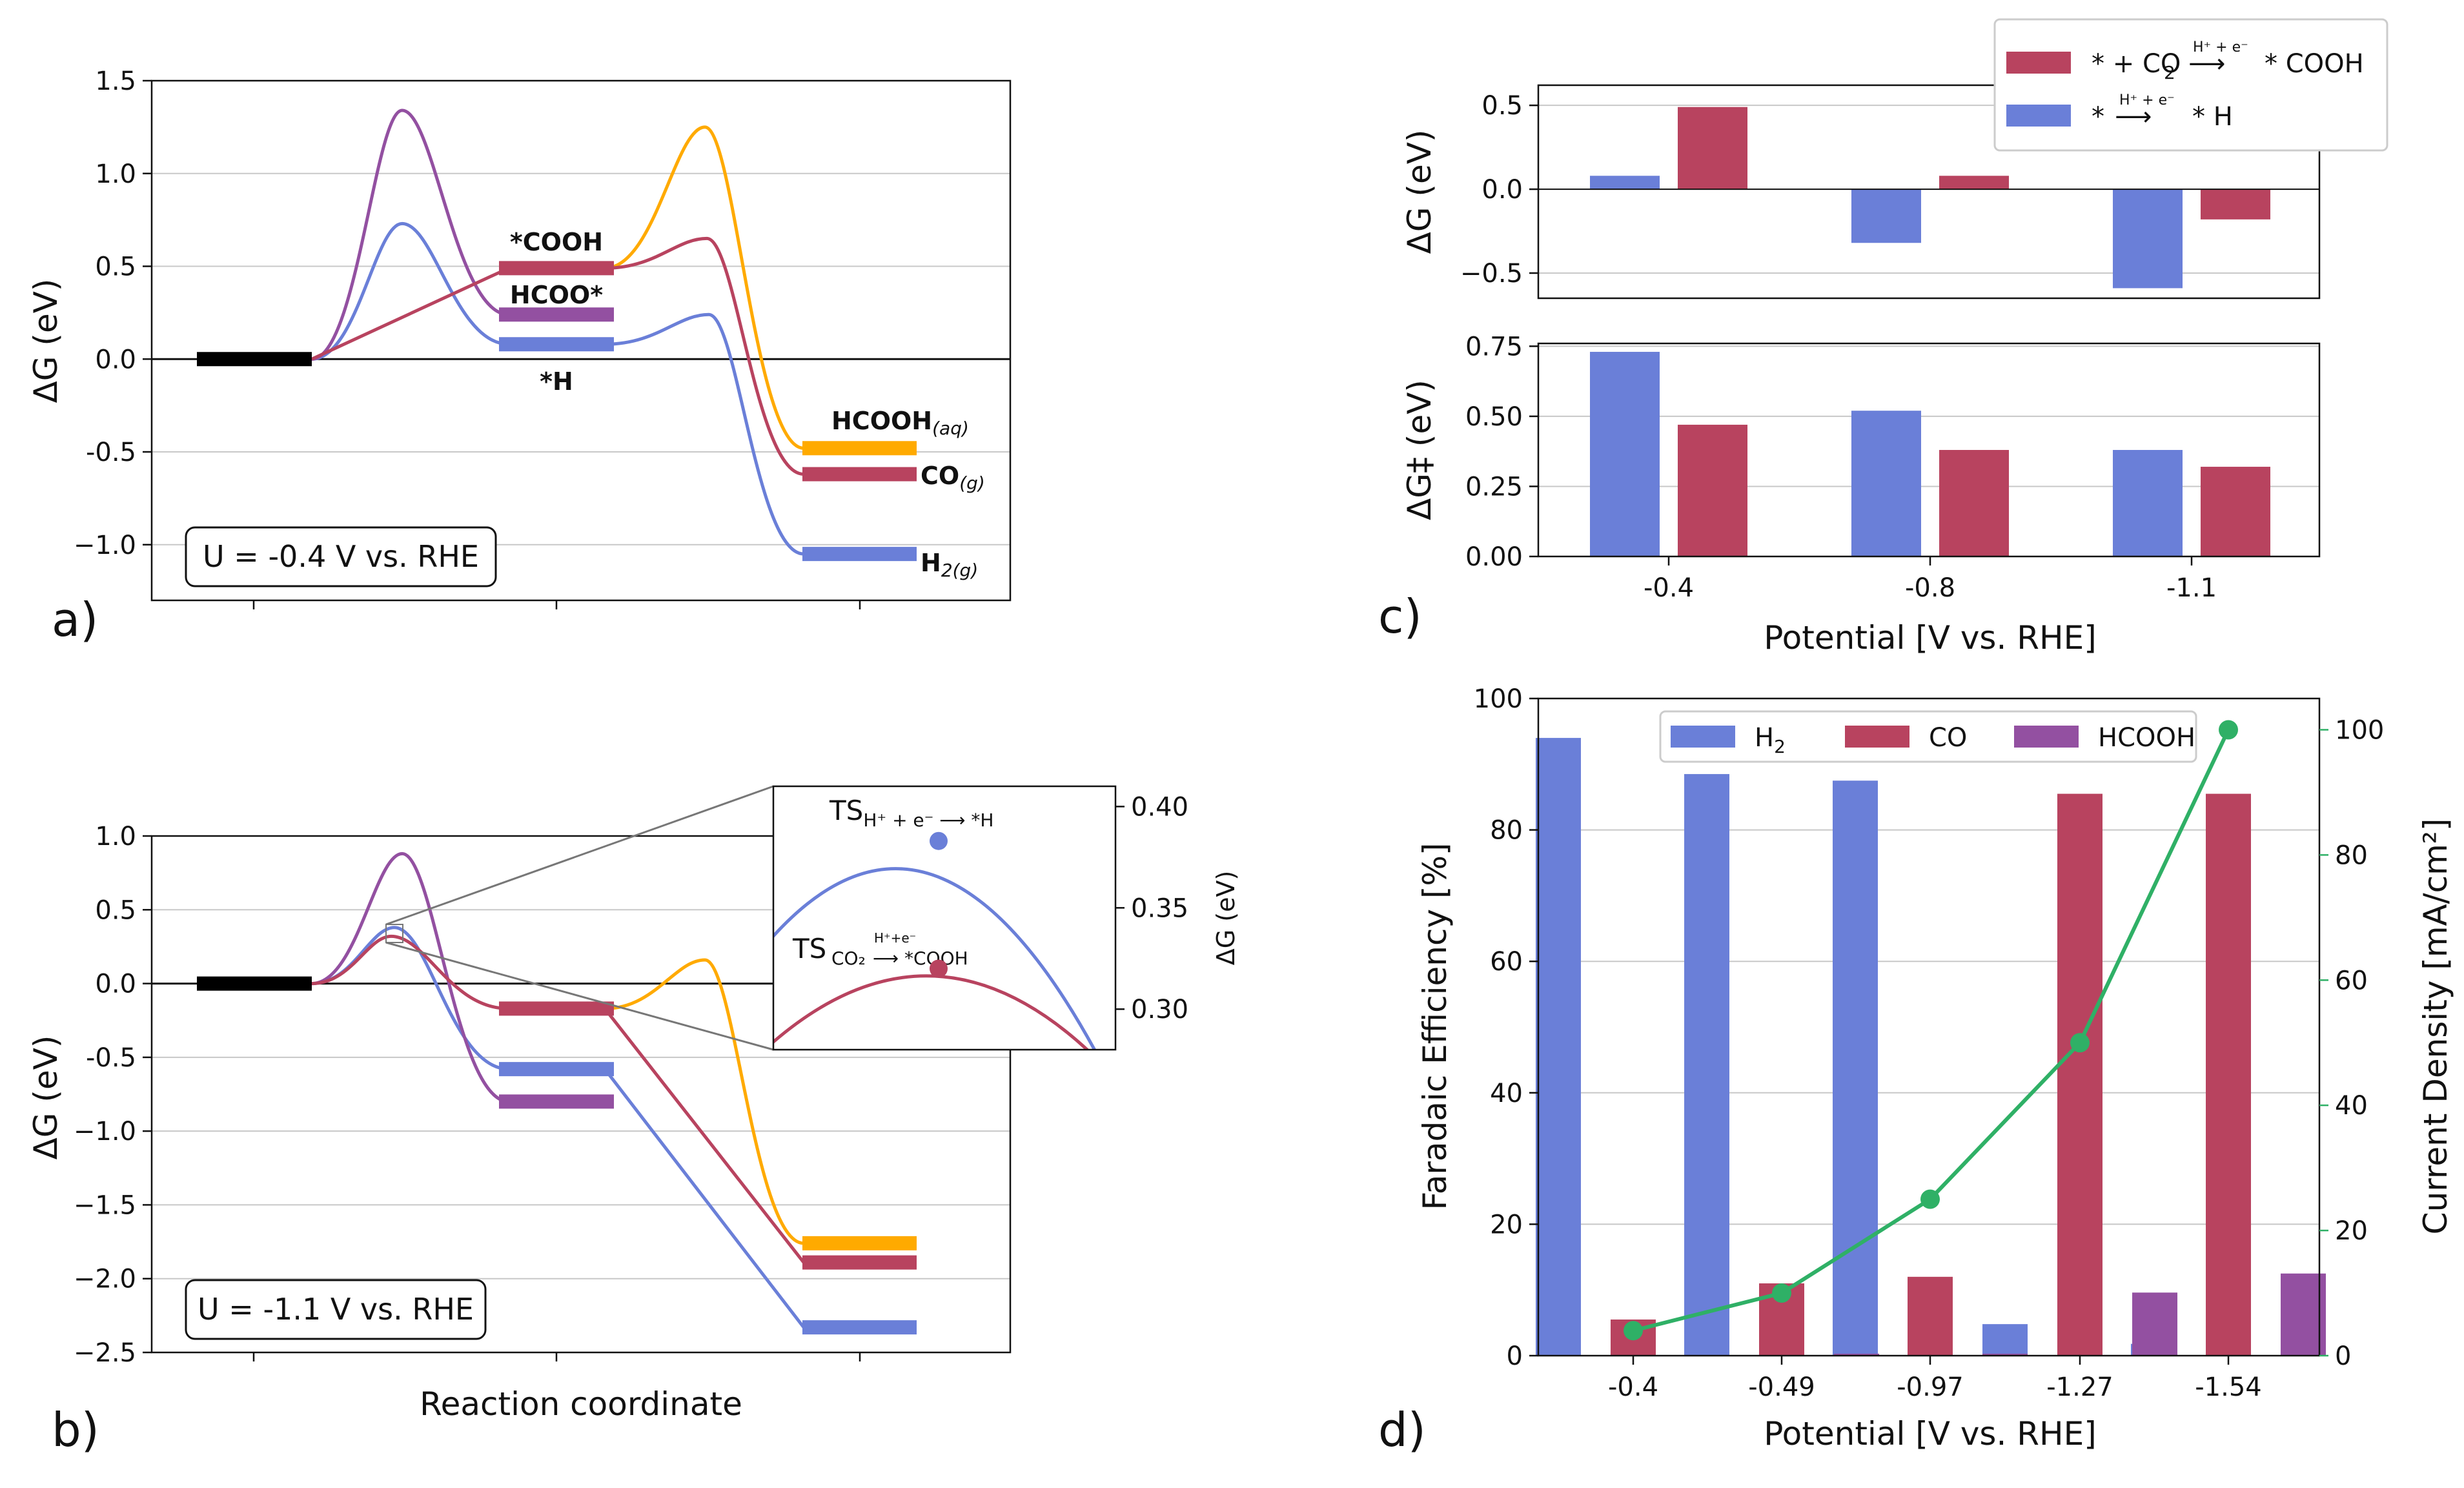 This screenshot has height=1488, width=2464. I want to click on panel-b-y-tick-label: 0.0, so click(115, 984).